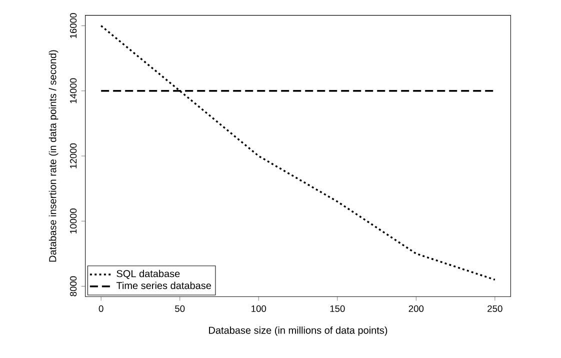 Image resolution: width=561 pixels, height=358 pixels. Describe the element at coordinates (298, 331) in the screenshot. I see `x-axis-title: Database size (in millions of data points)` at that location.